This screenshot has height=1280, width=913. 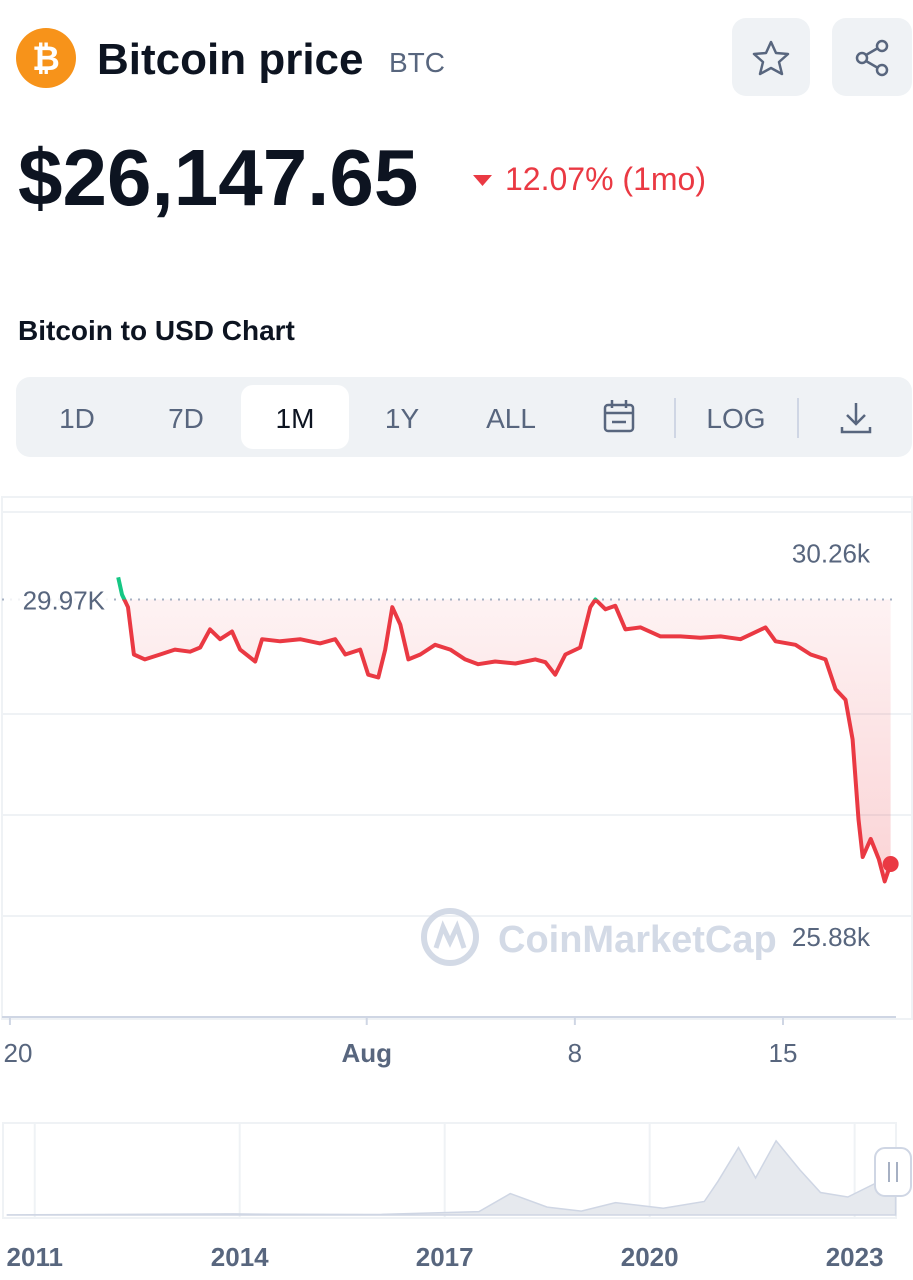 What do you see at coordinates (872, 57) in the screenshot?
I see `share-button` at bounding box center [872, 57].